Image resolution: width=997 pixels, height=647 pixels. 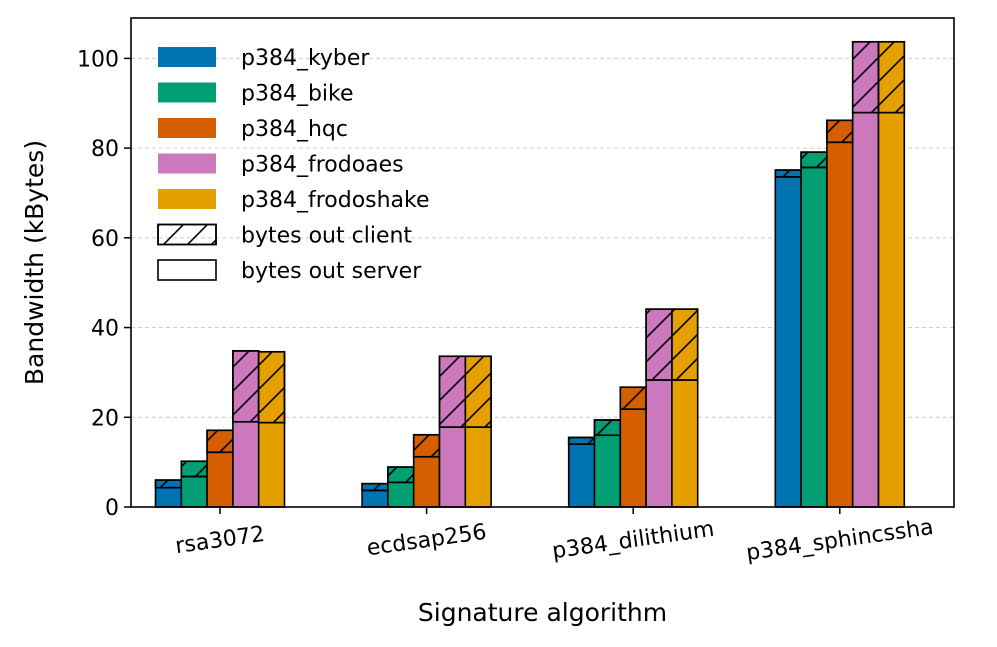 What do you see at coordinates (426, 445) in the screenshot?
I see `bar-client-hatch-p384_hqc-ecdsap256` at bounding box center [426, 445].